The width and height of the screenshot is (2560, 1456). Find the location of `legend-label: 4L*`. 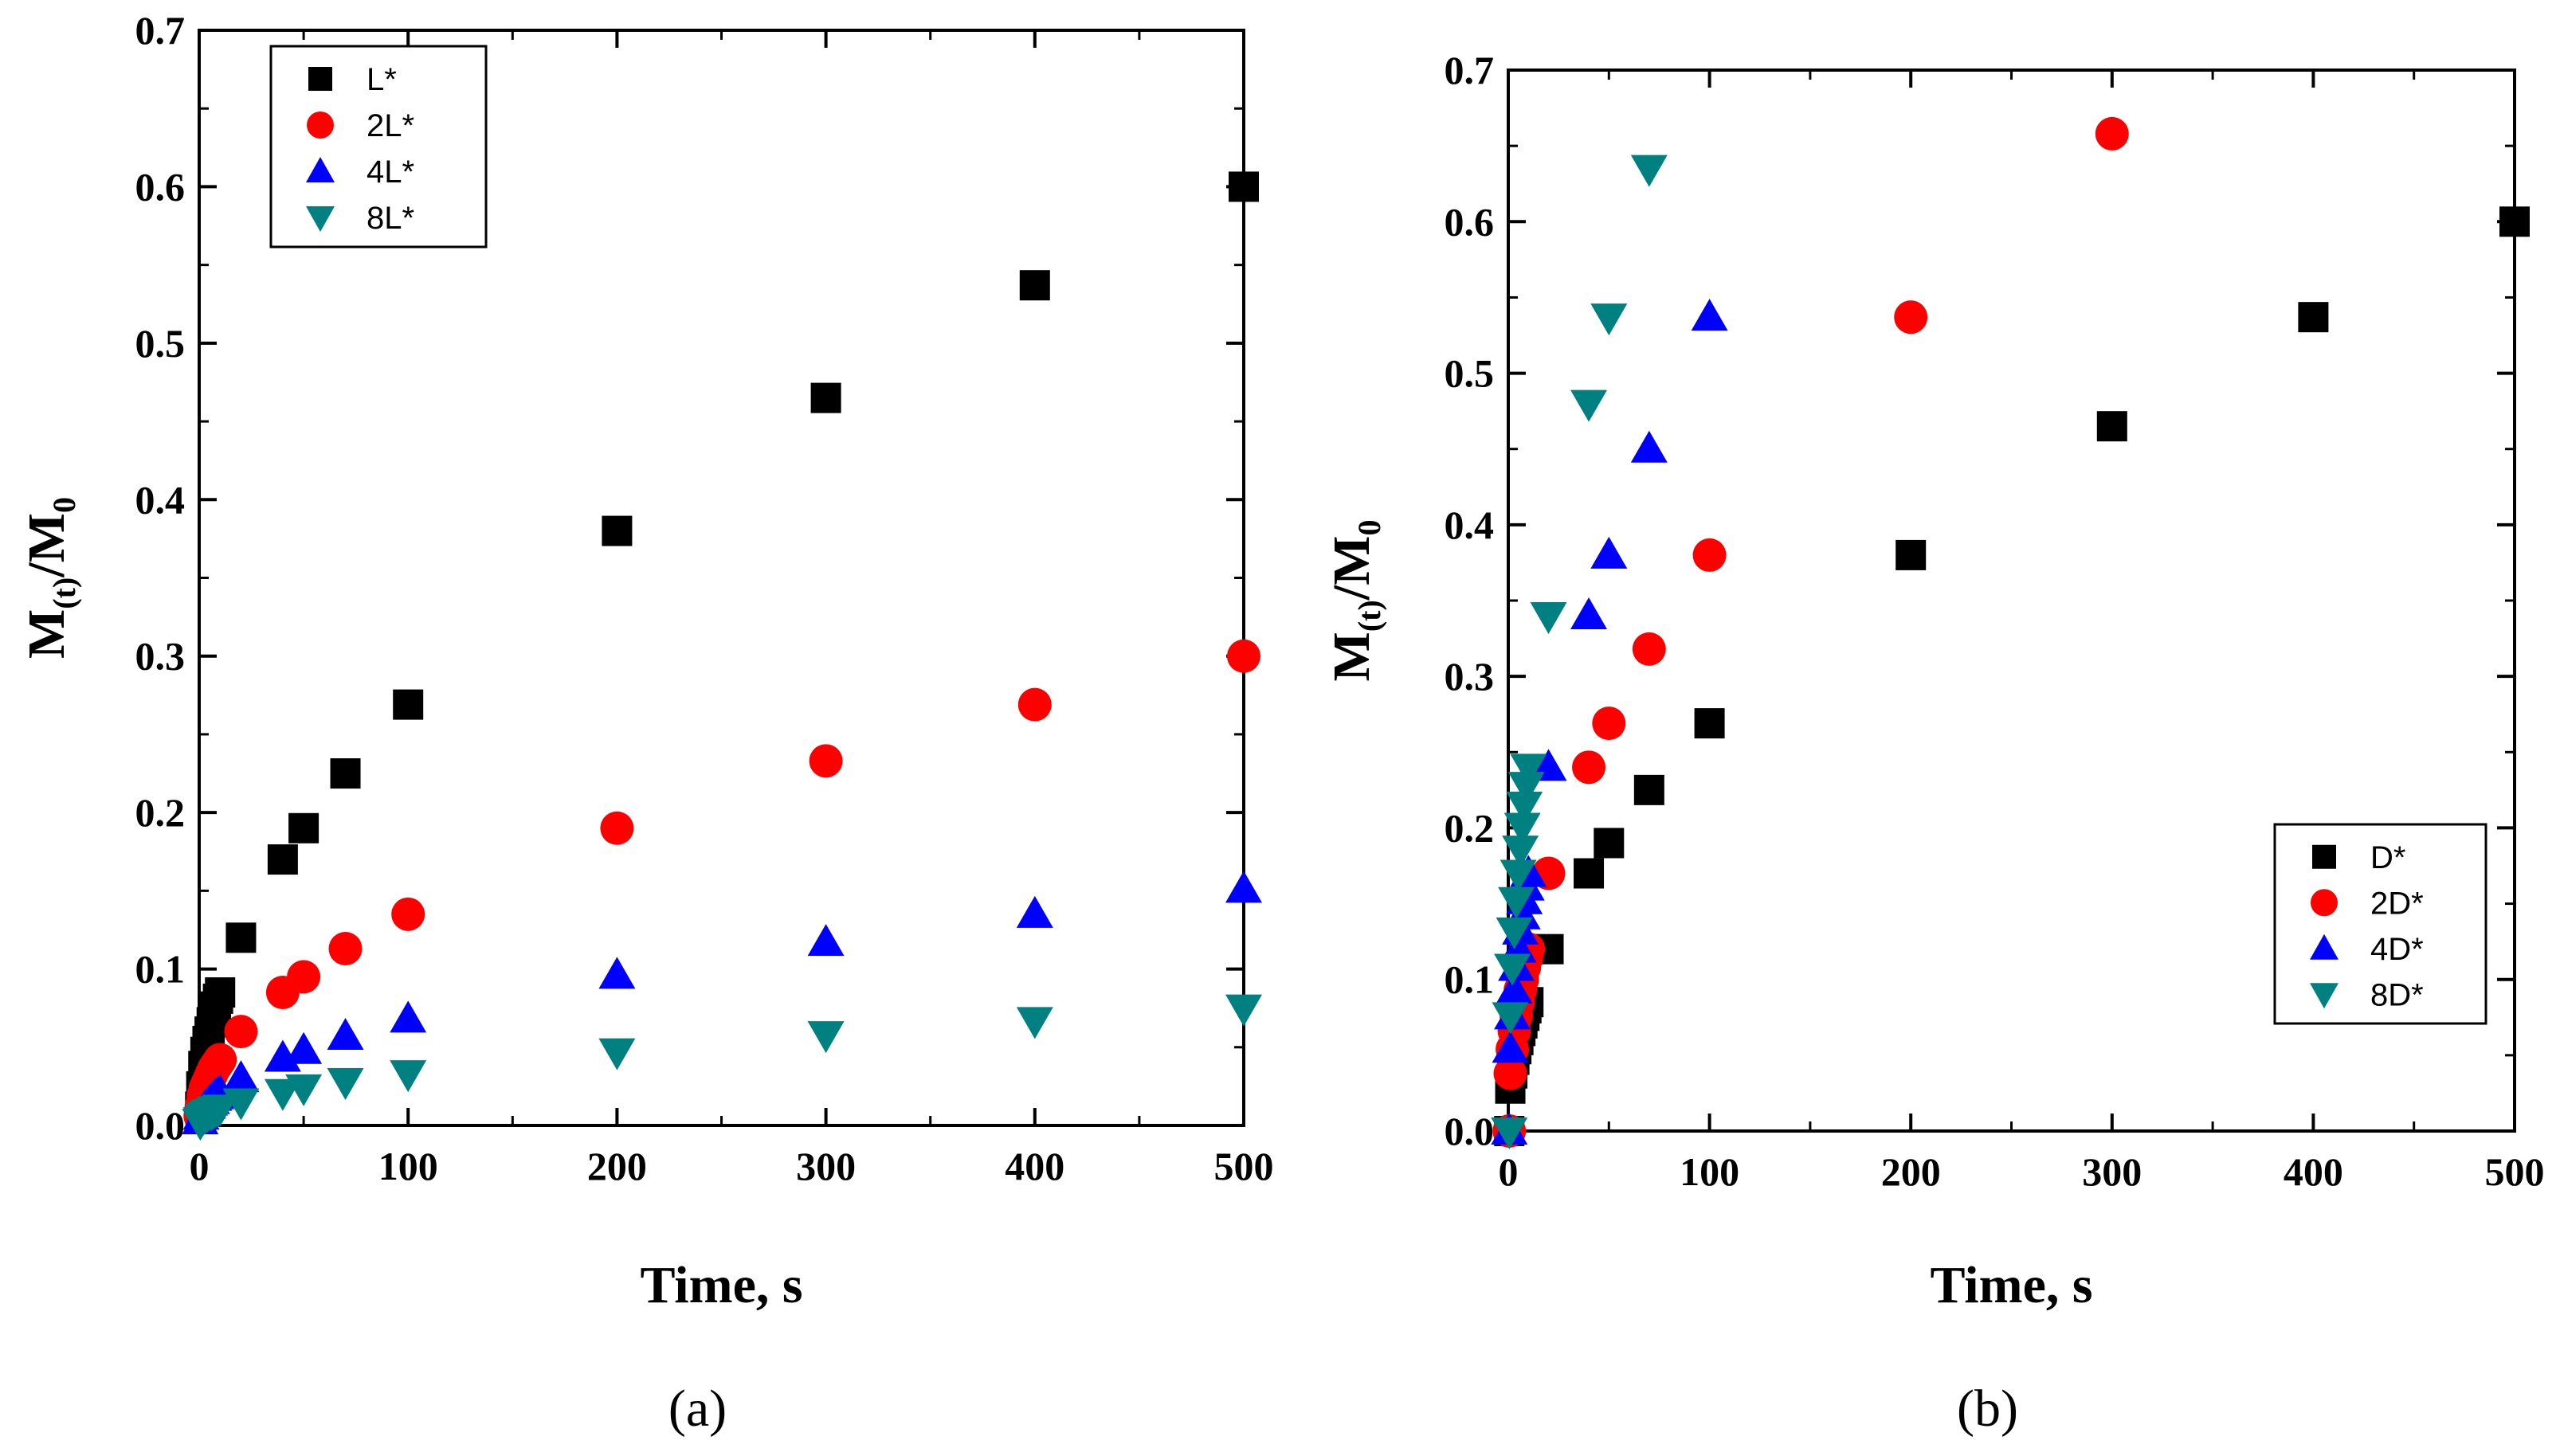

legend-label: 4L* is located at coordinates (390, 172).